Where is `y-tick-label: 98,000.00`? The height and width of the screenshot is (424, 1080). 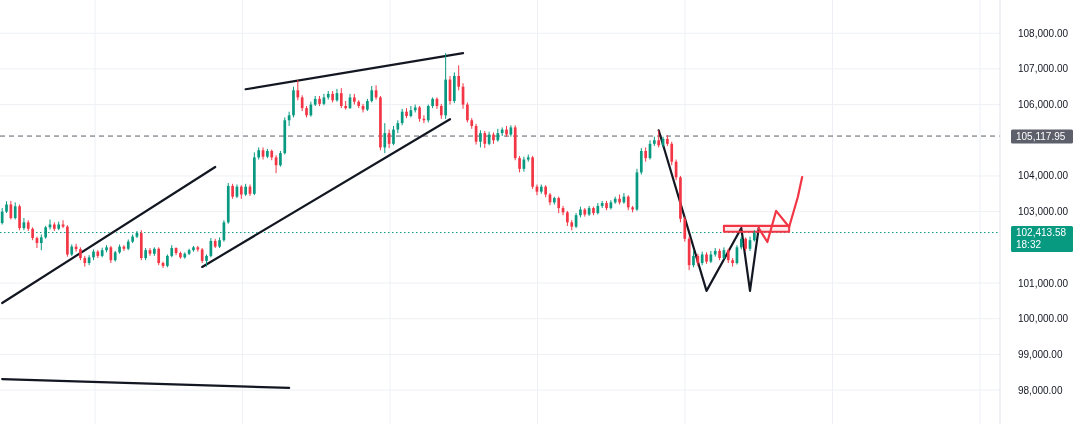 y-tick-label: 98,000.00 is located at coordinates (1040, 390).